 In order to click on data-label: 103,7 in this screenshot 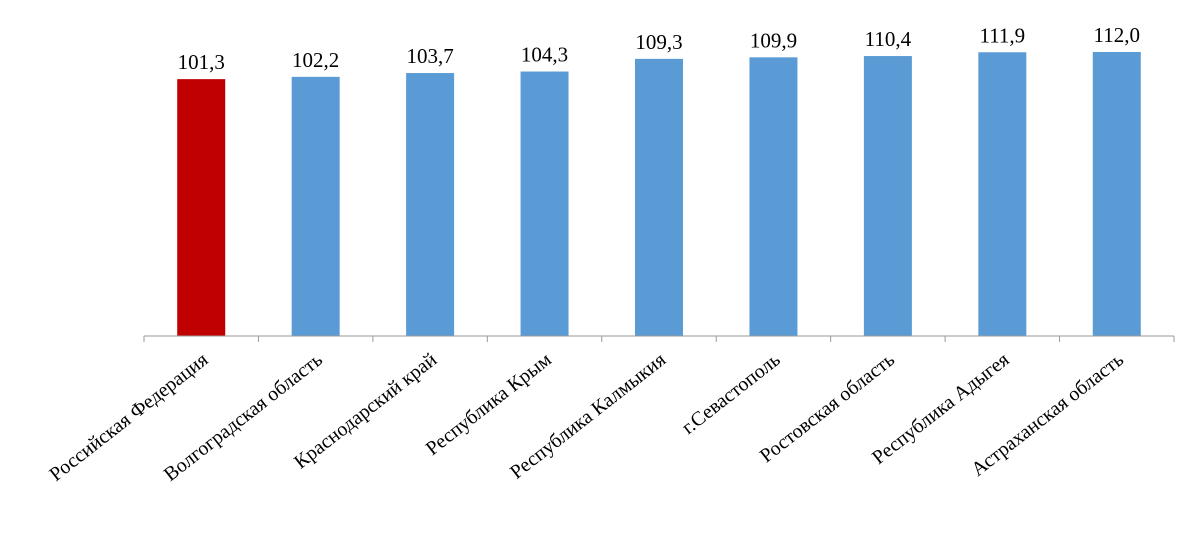, I will do `click(429, 56)`.